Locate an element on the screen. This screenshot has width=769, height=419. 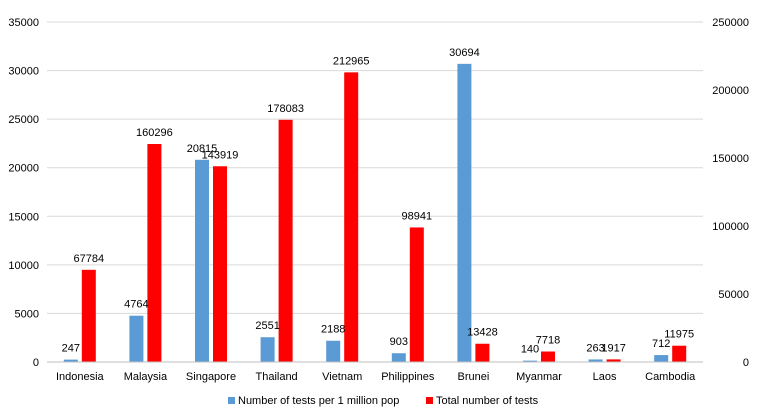
category-label: Philippines is located at coordinates (408, 377).